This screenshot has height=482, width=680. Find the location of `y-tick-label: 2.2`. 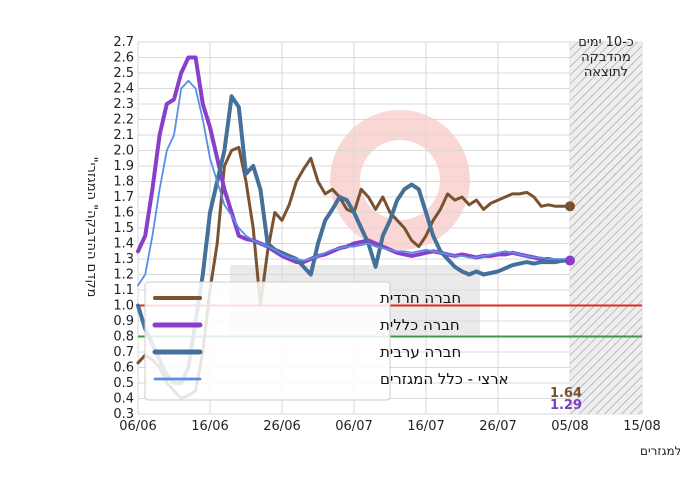

y-tick-label: 2.2 is located at coordinates (123, 120).